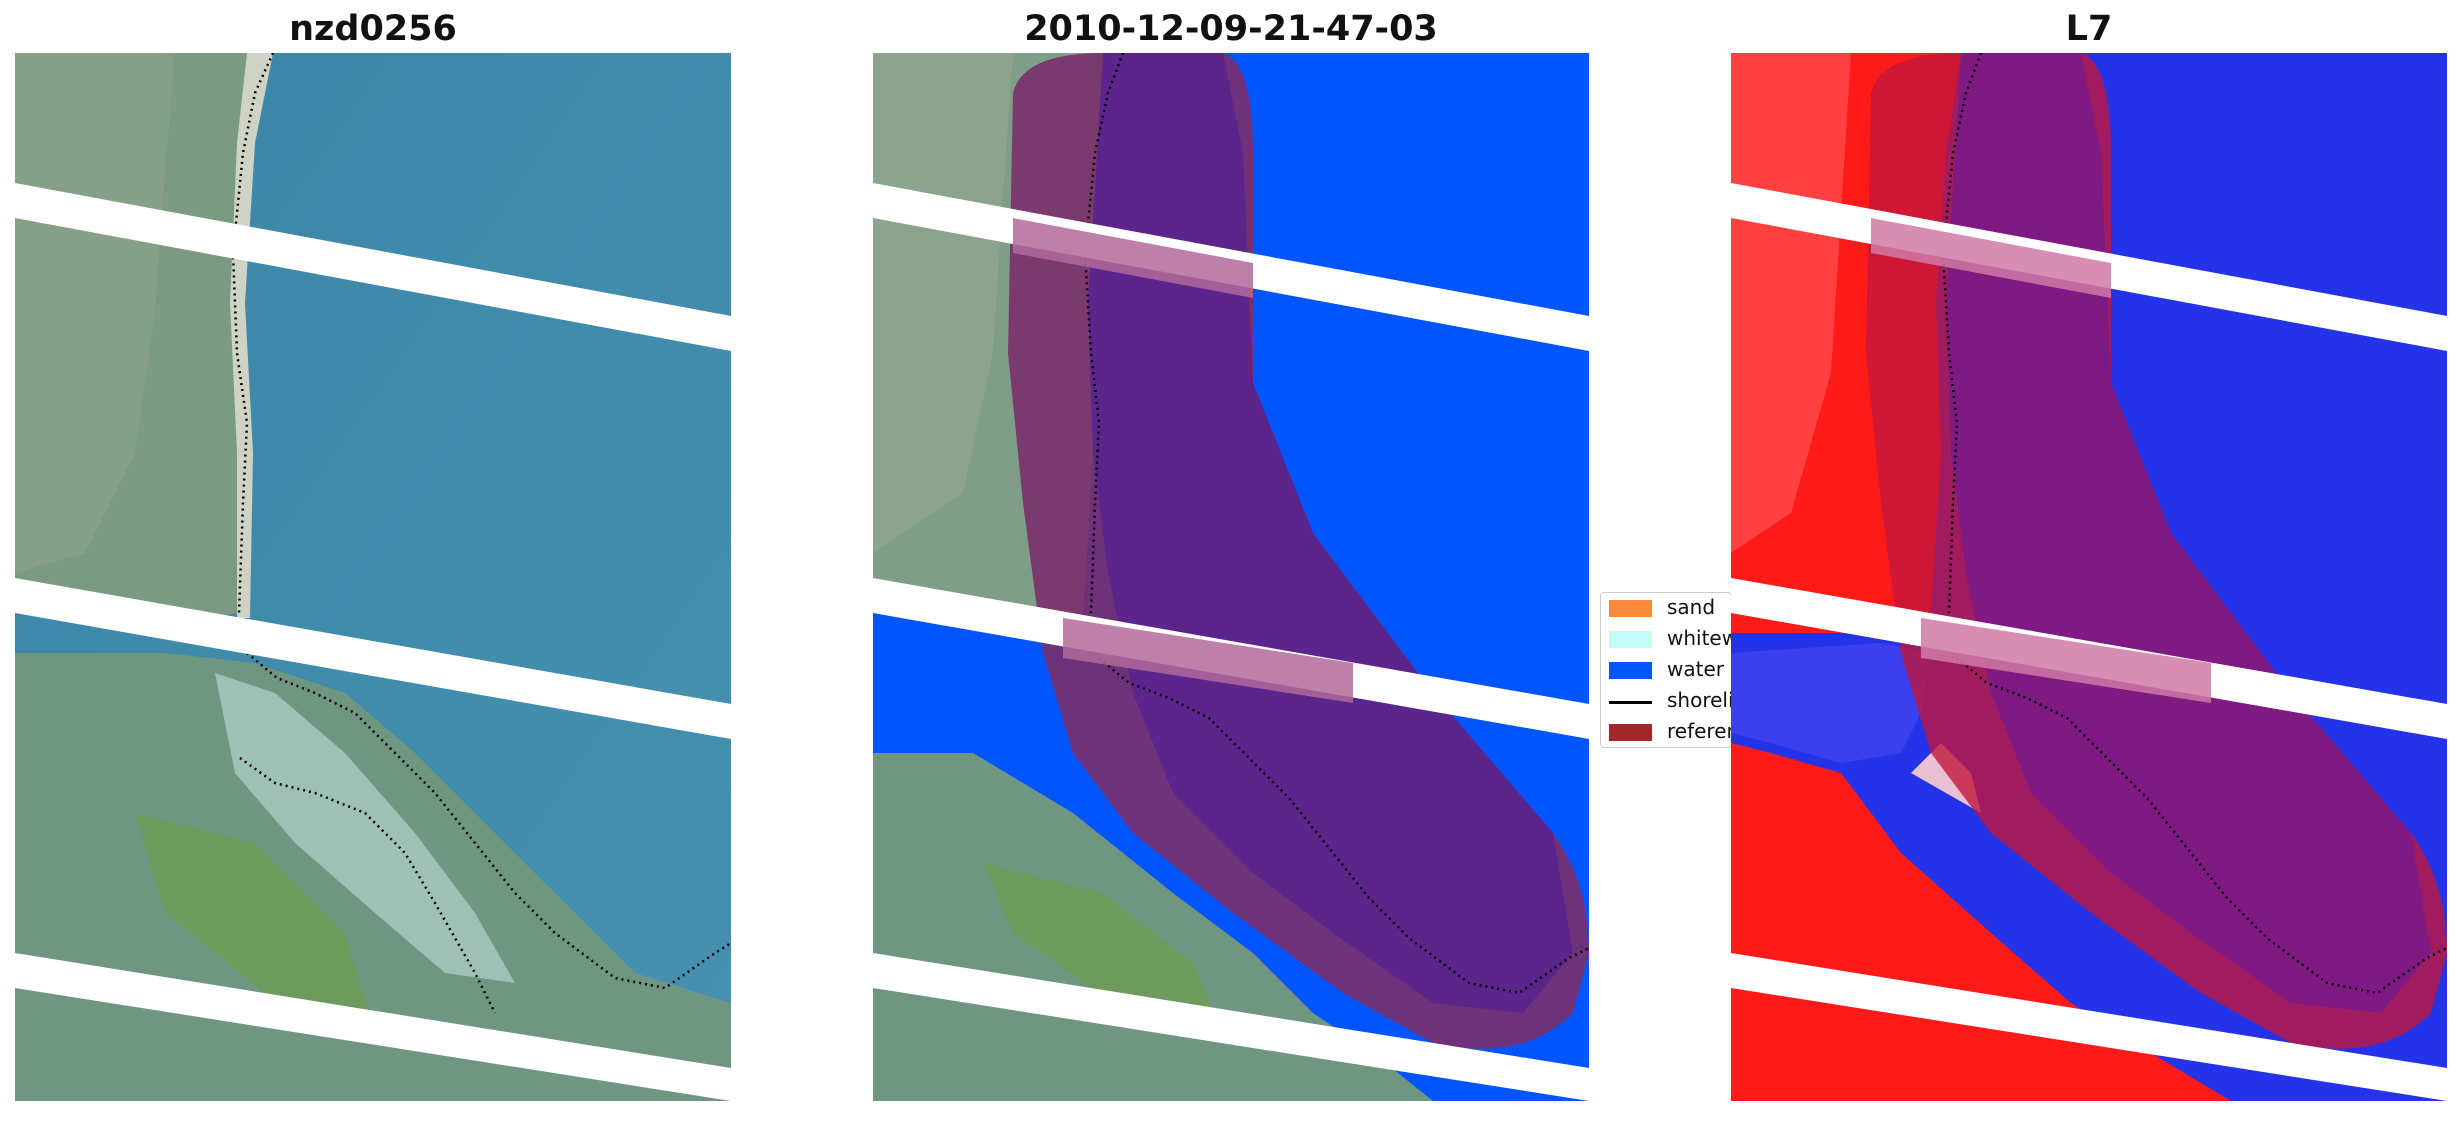 The width and height of the screenshot is (2460, 1122). I want to click on panel-title-rgb: nzd0256, so click(373, 29).